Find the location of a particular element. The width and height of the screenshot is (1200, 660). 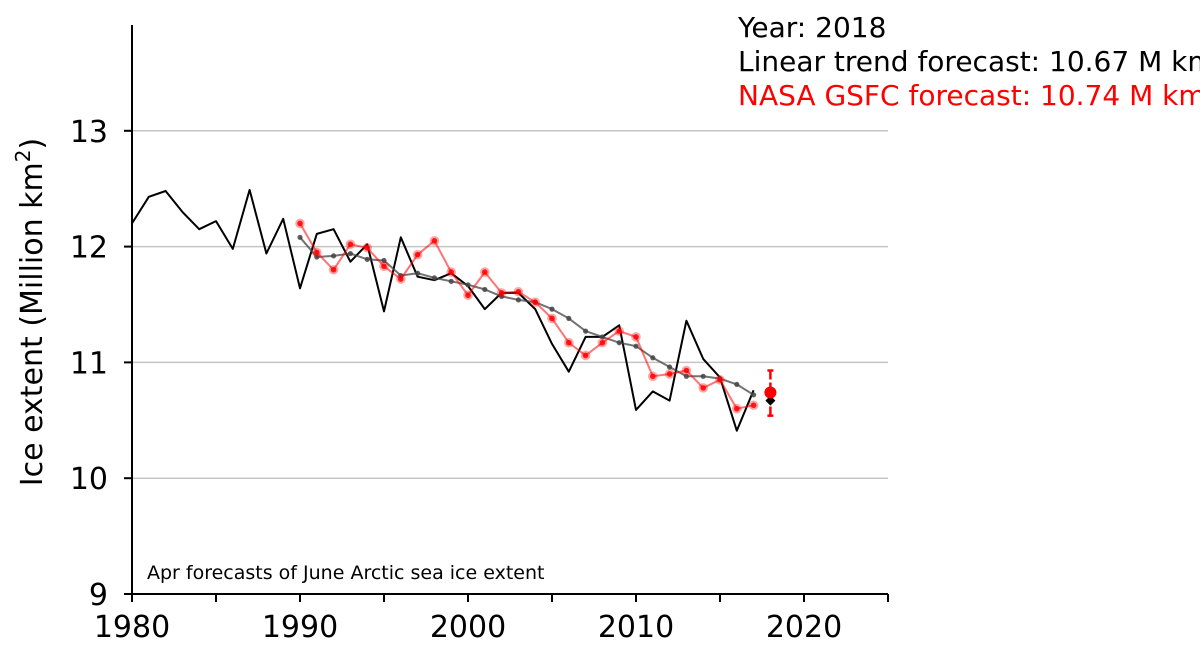

series-point-2-2017 is located at coordinates (753, 405).